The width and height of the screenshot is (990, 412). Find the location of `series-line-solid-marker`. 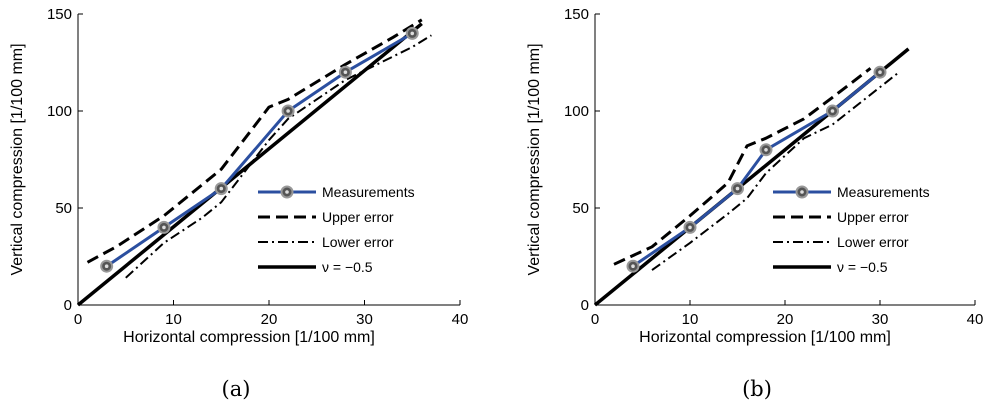

series-line-solid-marker is located at coordinates (756, 169).